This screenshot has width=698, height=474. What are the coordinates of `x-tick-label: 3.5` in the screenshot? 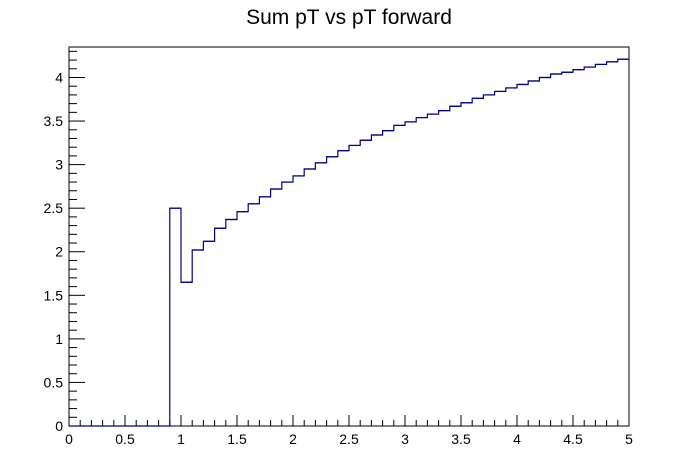 It's located at (461, 439).